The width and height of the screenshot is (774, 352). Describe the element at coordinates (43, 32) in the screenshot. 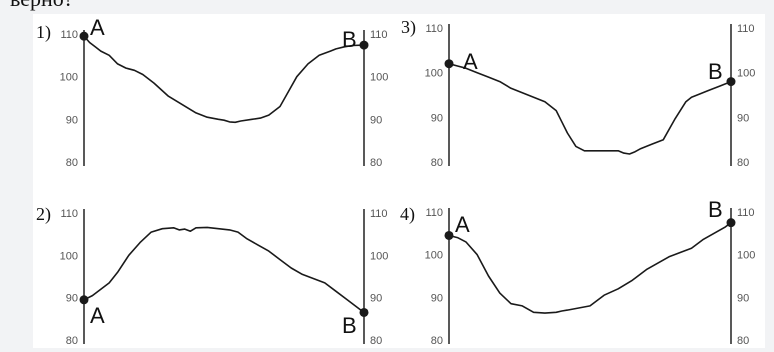

I see `panel-label: 1)` at that location.